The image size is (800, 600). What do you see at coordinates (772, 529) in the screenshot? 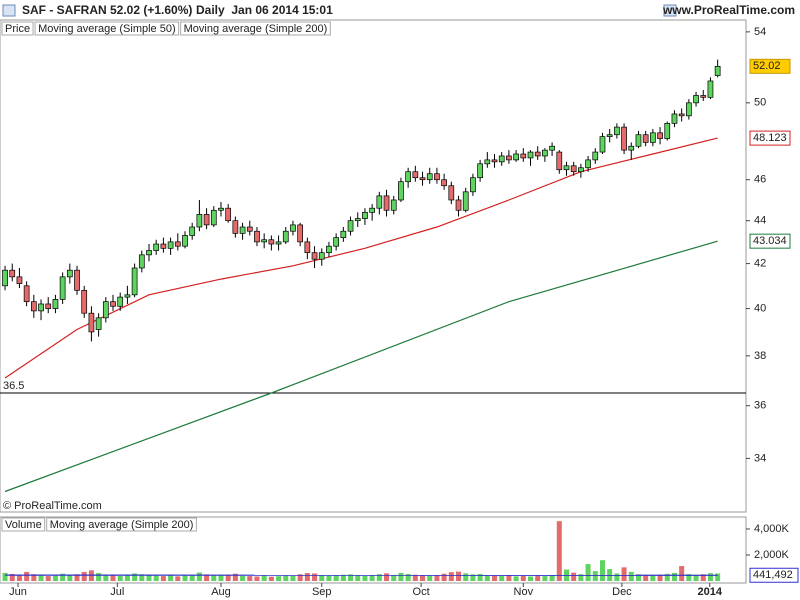
I see `y-tick-label: 4,000K` at bounding box center [772, 529].